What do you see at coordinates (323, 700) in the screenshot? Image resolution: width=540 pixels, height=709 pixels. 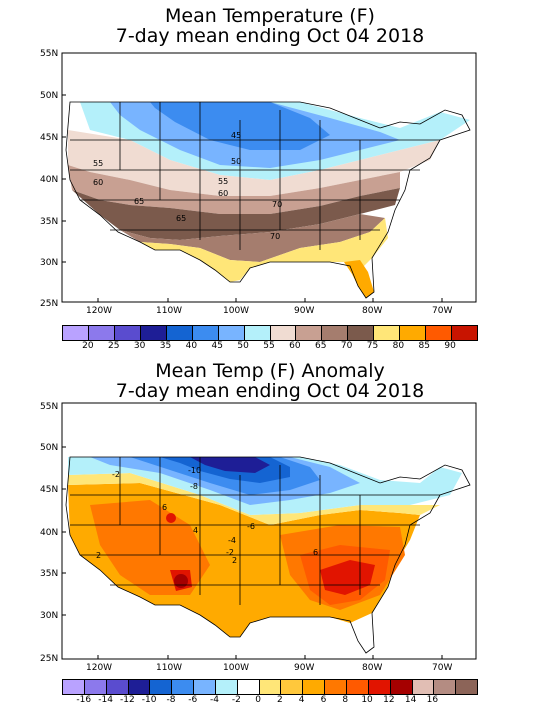 I see `colorbar-label: 6` at bounding box center [323, 700].